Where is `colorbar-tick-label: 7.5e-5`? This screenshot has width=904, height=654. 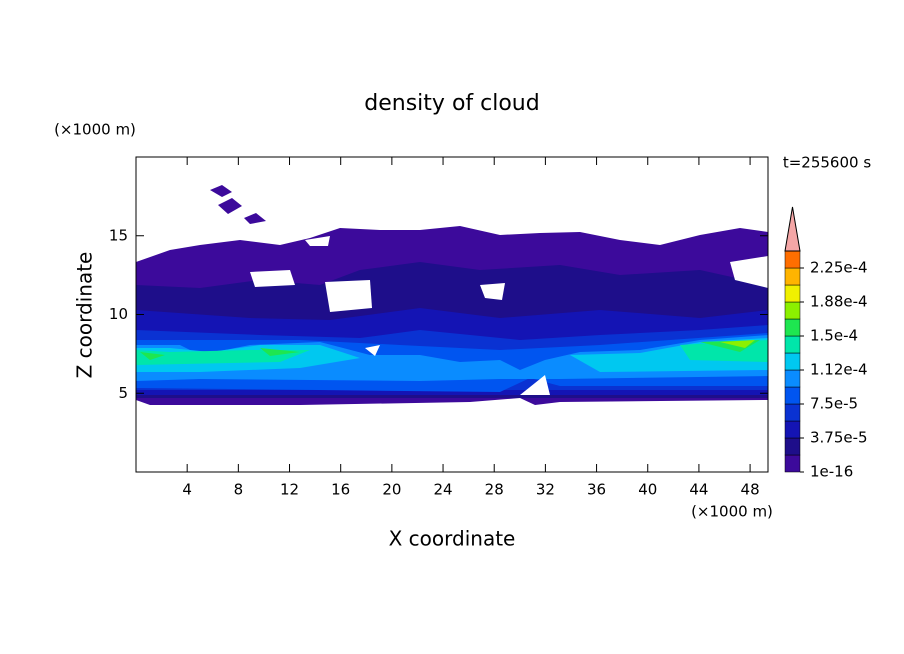 colorbar-tick-label: 7.5e-5 is located at coordinates (834, 404).